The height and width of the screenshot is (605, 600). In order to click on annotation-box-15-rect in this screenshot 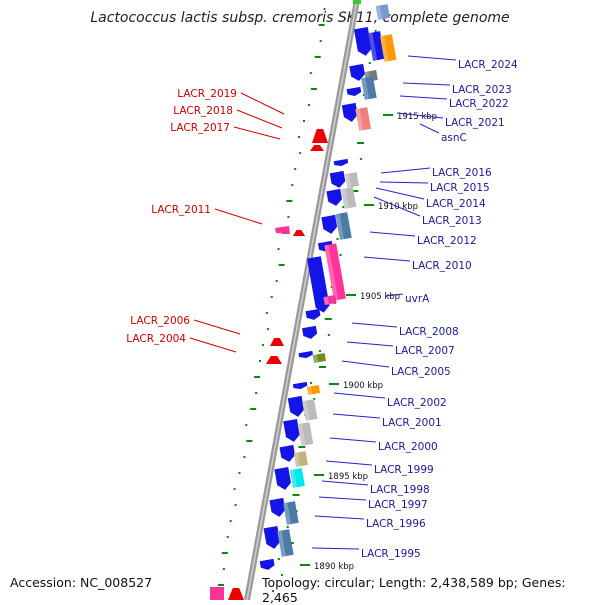, I will do `click(305, 434)`.